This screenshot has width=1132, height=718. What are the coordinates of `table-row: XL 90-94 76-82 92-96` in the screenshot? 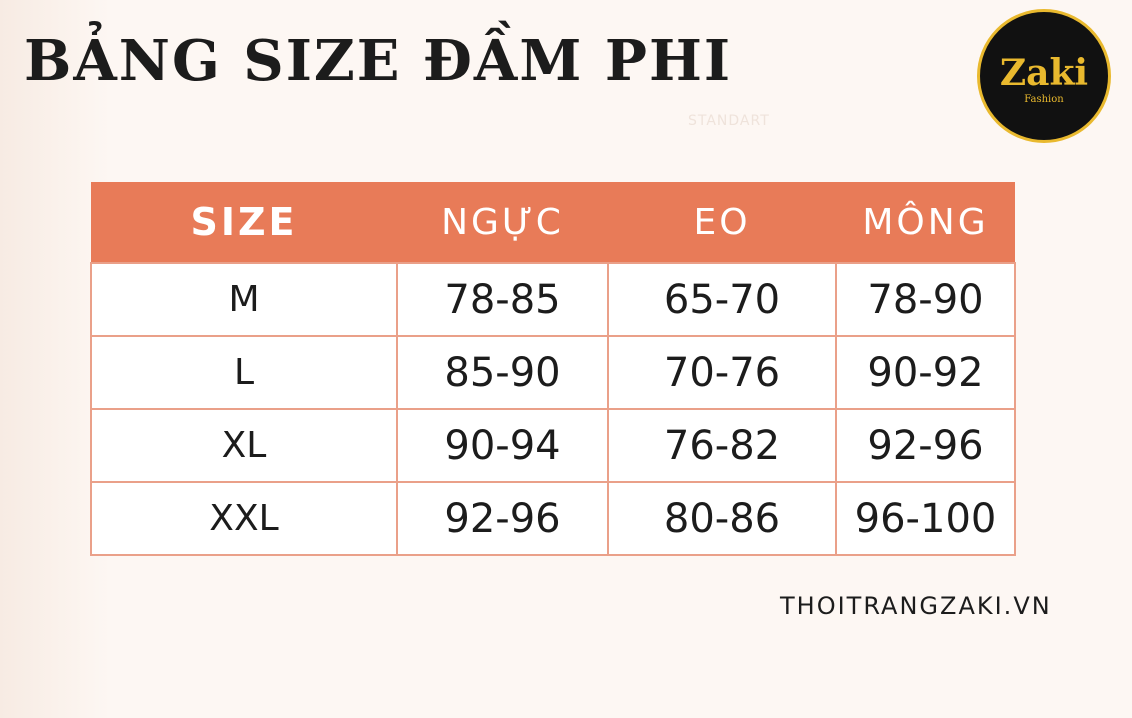 It's located at (553, 445).